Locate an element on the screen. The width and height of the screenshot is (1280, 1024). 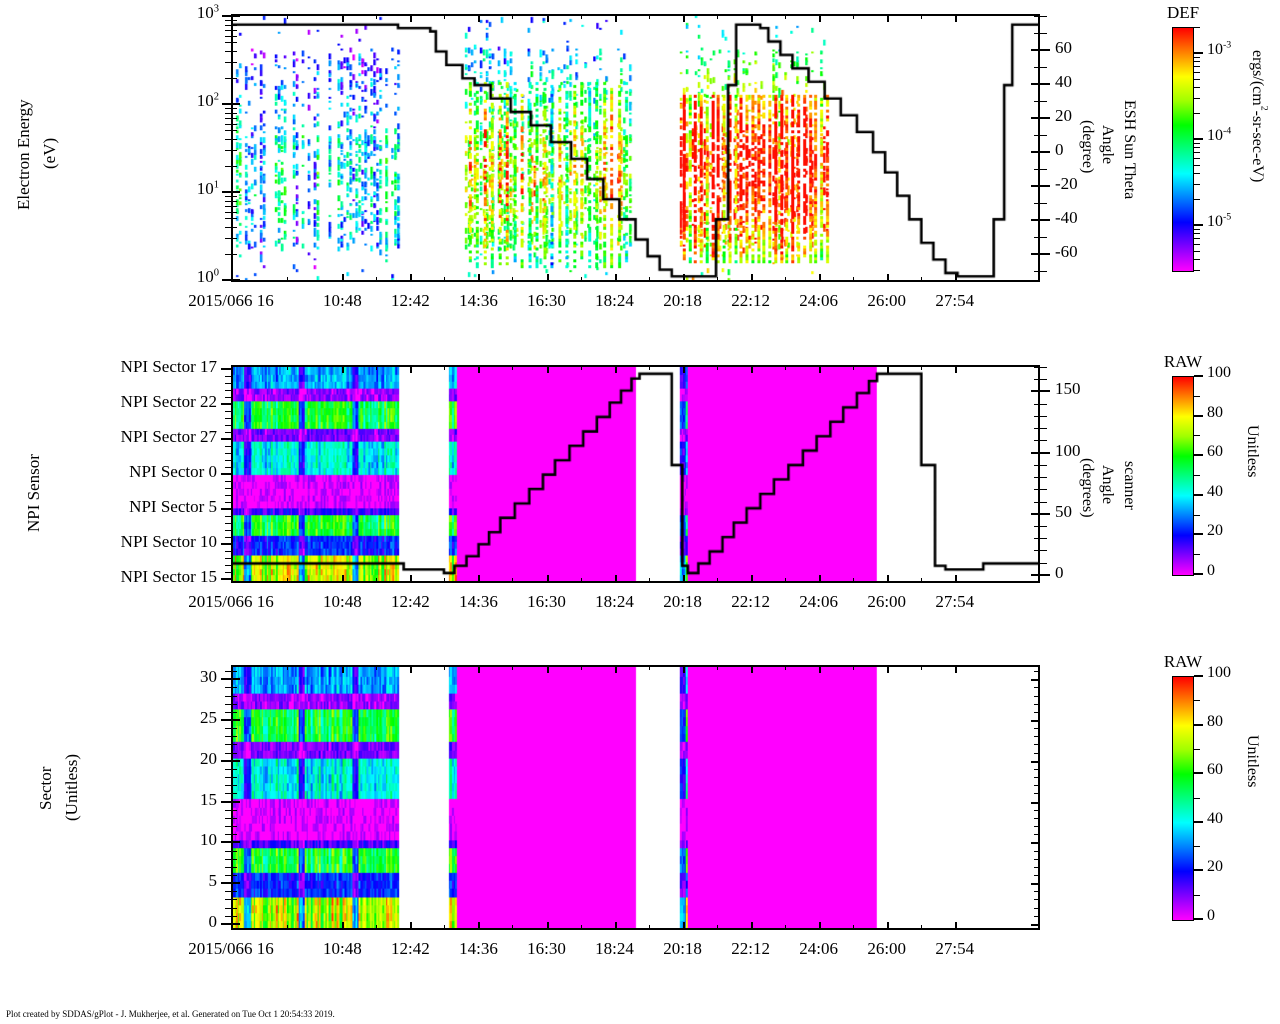
panel2-ytick-label-4: NPI Sector 5 is located at coordinates (173, 506).